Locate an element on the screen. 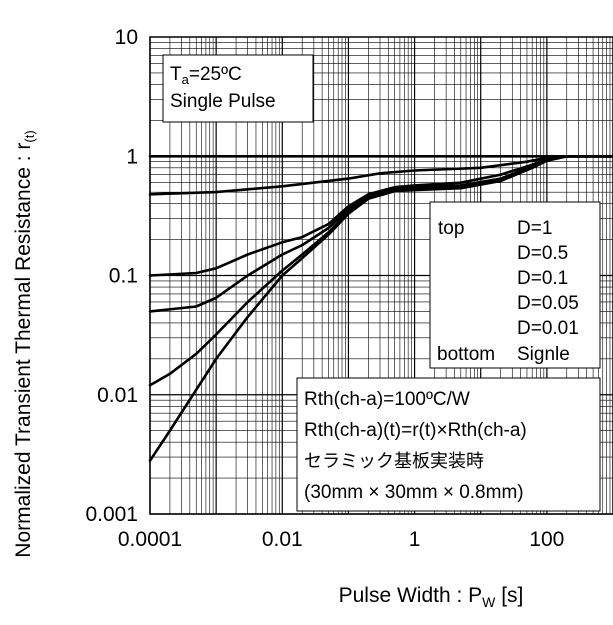 The width and height of the screenshot is (613, 625). x-axis-label: Pulse Width : PW [s] is located at coordinates (431, 597).